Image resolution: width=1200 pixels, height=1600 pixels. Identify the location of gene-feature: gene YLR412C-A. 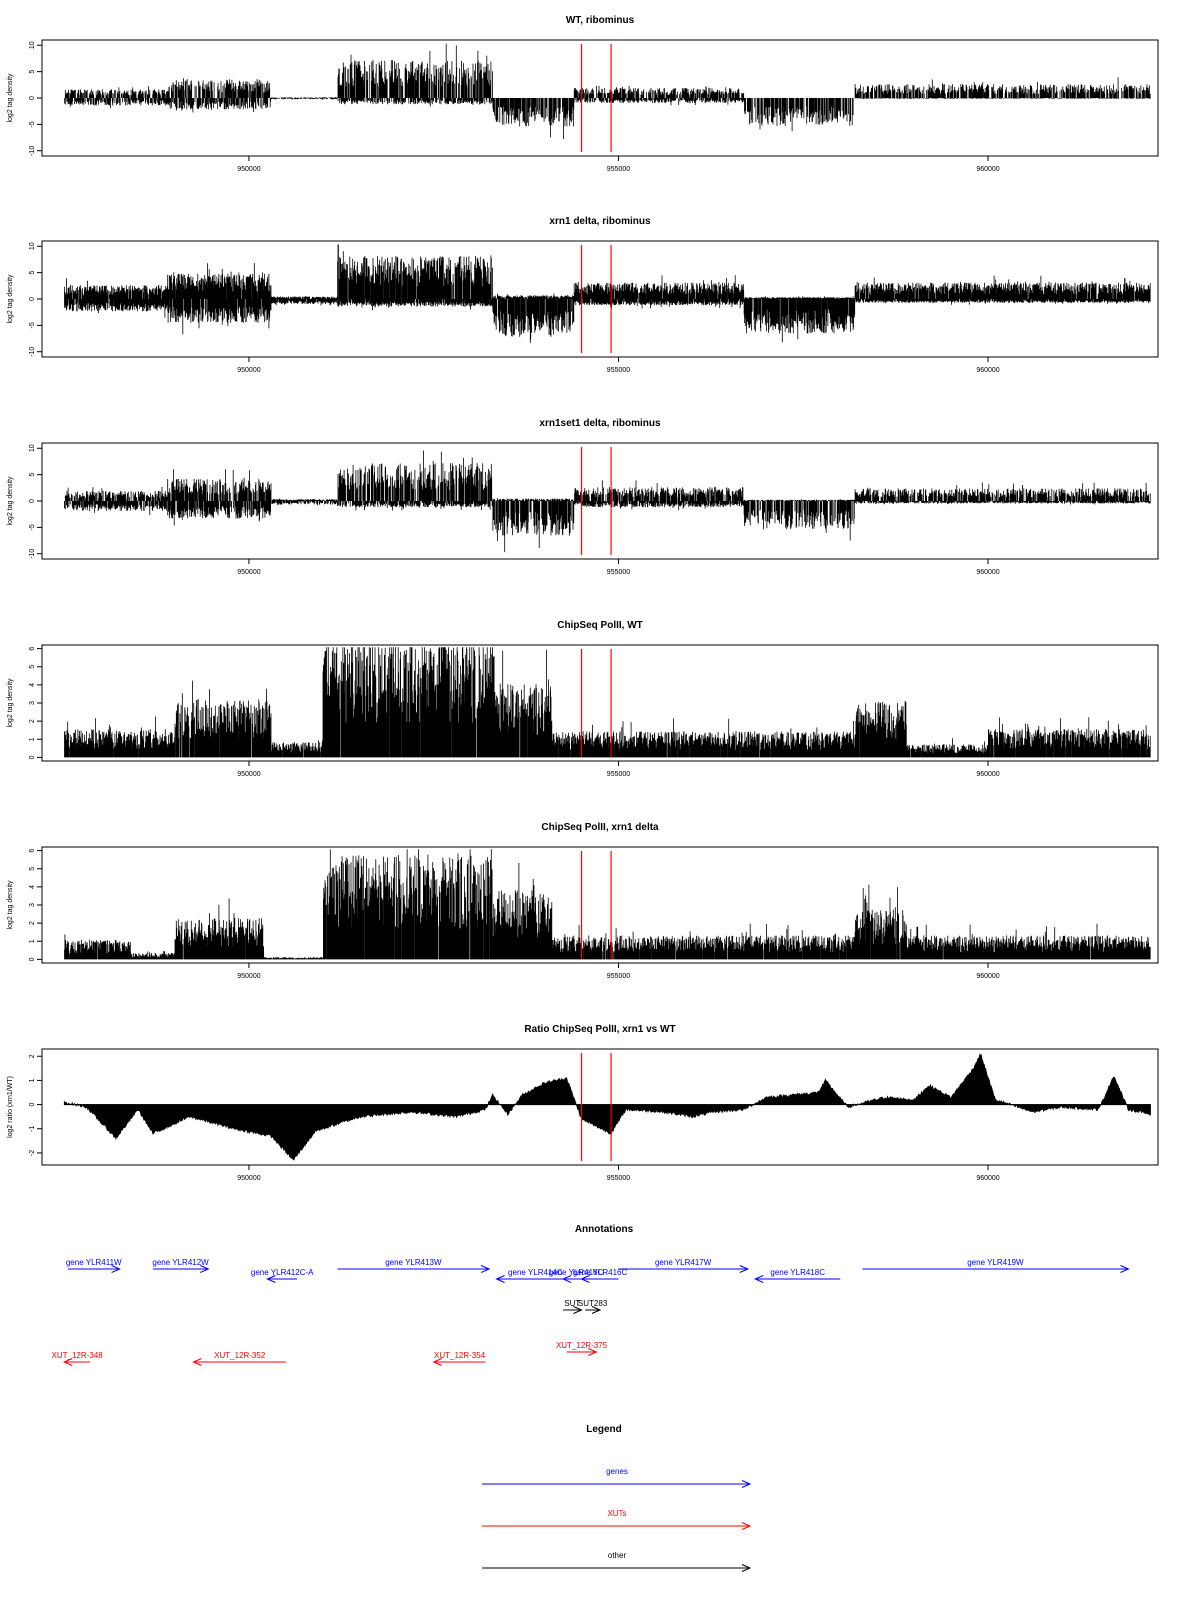
(282, 1275).